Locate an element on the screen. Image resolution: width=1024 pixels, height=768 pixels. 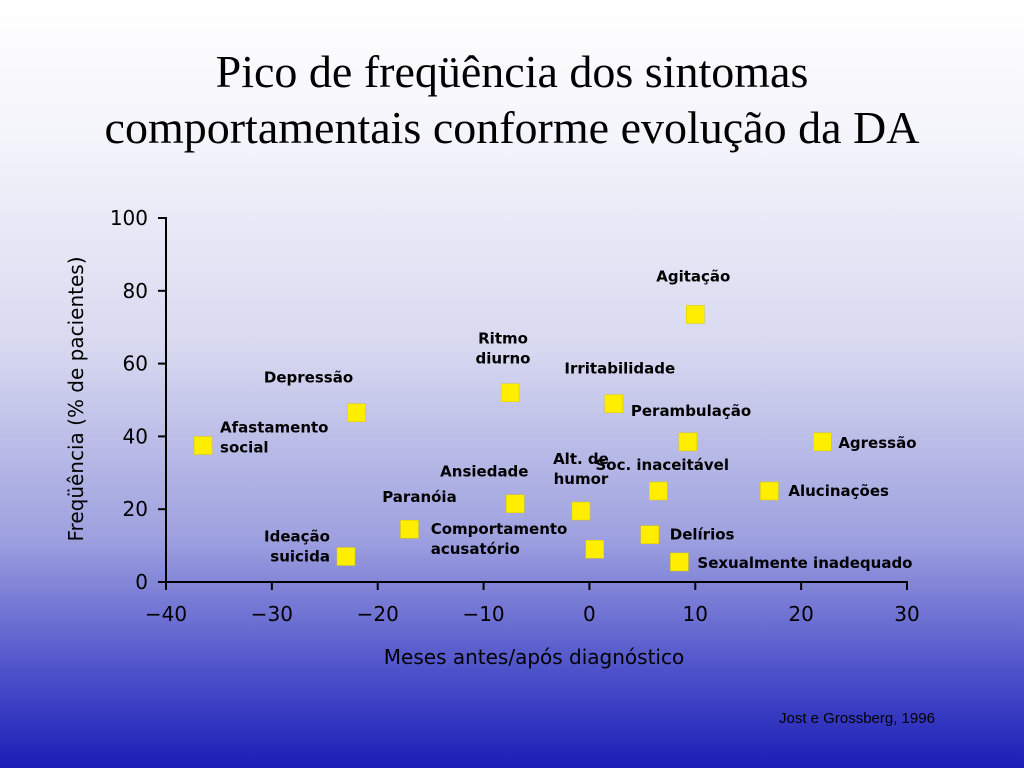
slide-title-line-2: comportamentais conforme evolução da DA is located at coordinates (512, 127).